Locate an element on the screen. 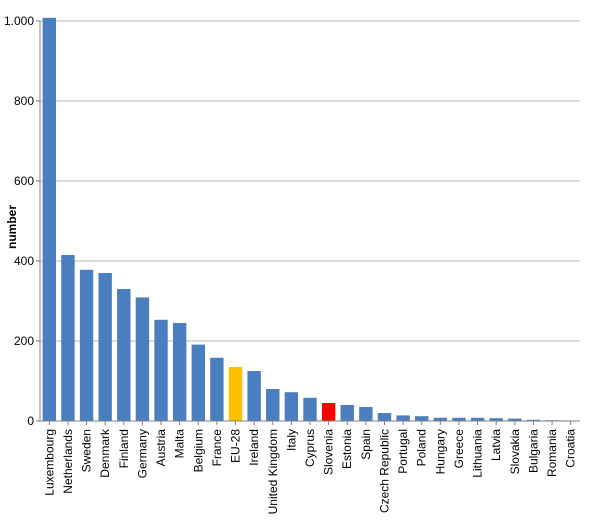 This screenshot has width=589, height=530. x-tick-label: Belgium is located at coordinates (198, 450).